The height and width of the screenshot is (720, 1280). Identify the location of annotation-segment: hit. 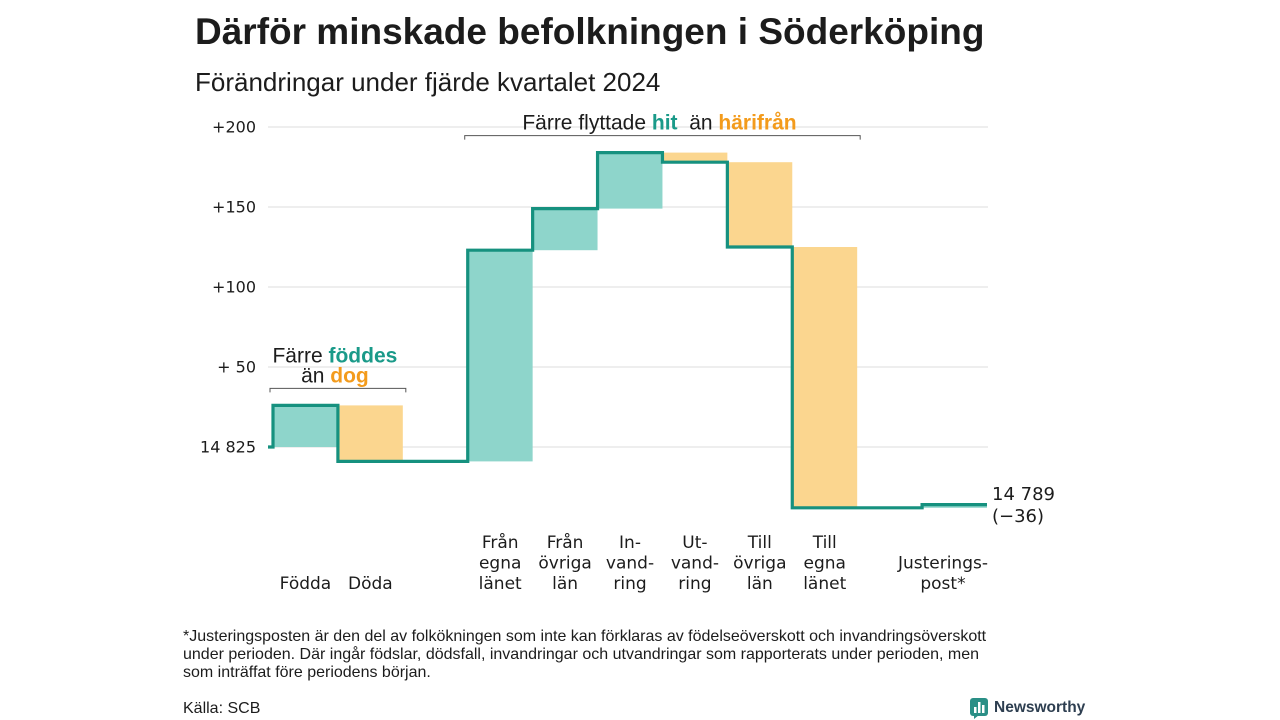
(665, 123).